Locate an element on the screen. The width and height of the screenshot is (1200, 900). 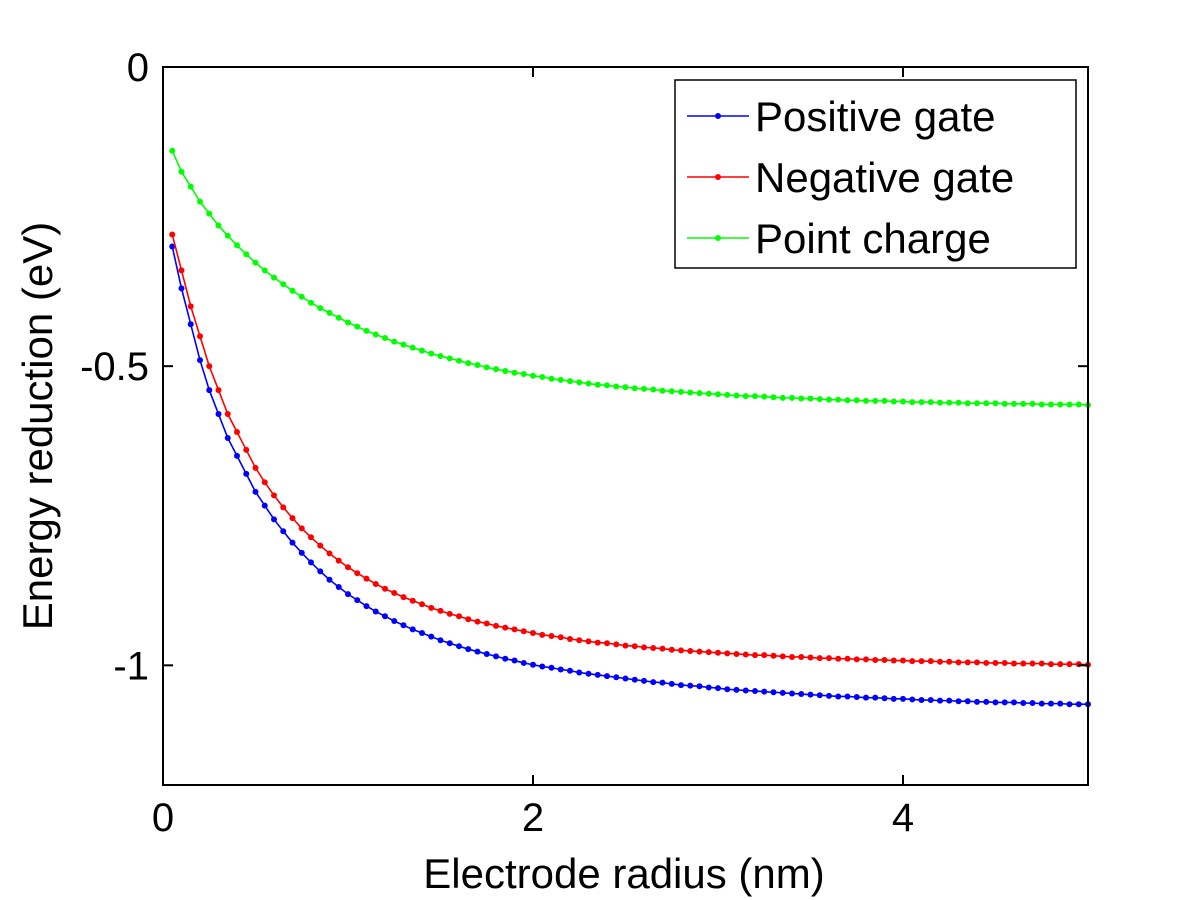
y-axis-label: Energy reduction (eV) is located at coordinates (37, 426).